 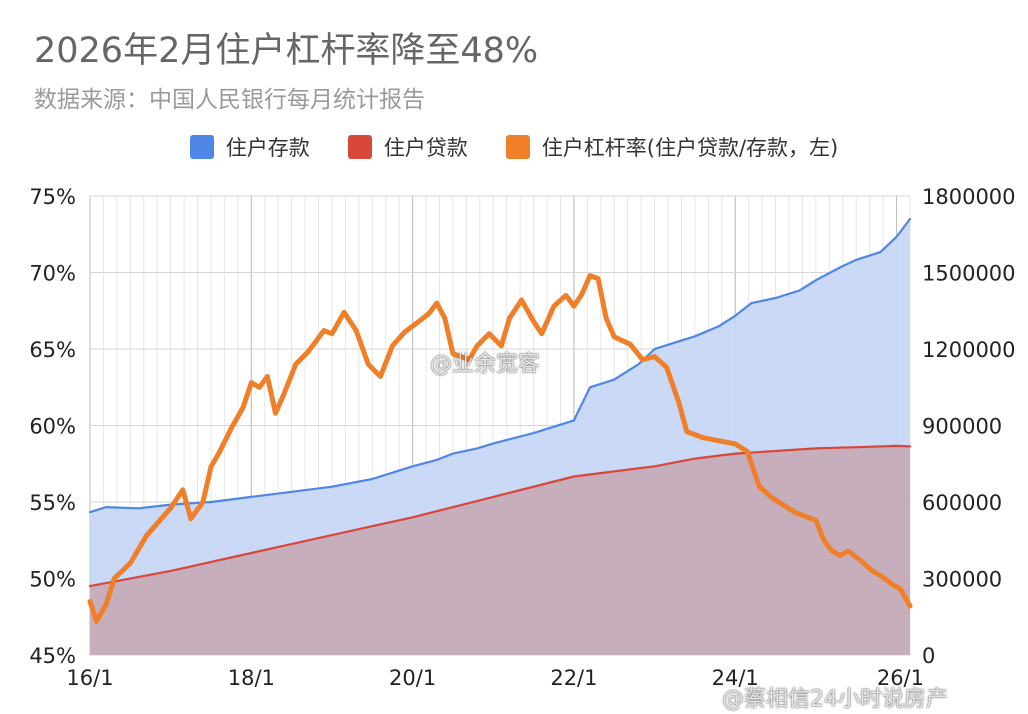 What do you see at coordinates (425, 148) in the screenshot?
I see `legend-label-loans: 住户贷款` at bounding box center [425, 148].